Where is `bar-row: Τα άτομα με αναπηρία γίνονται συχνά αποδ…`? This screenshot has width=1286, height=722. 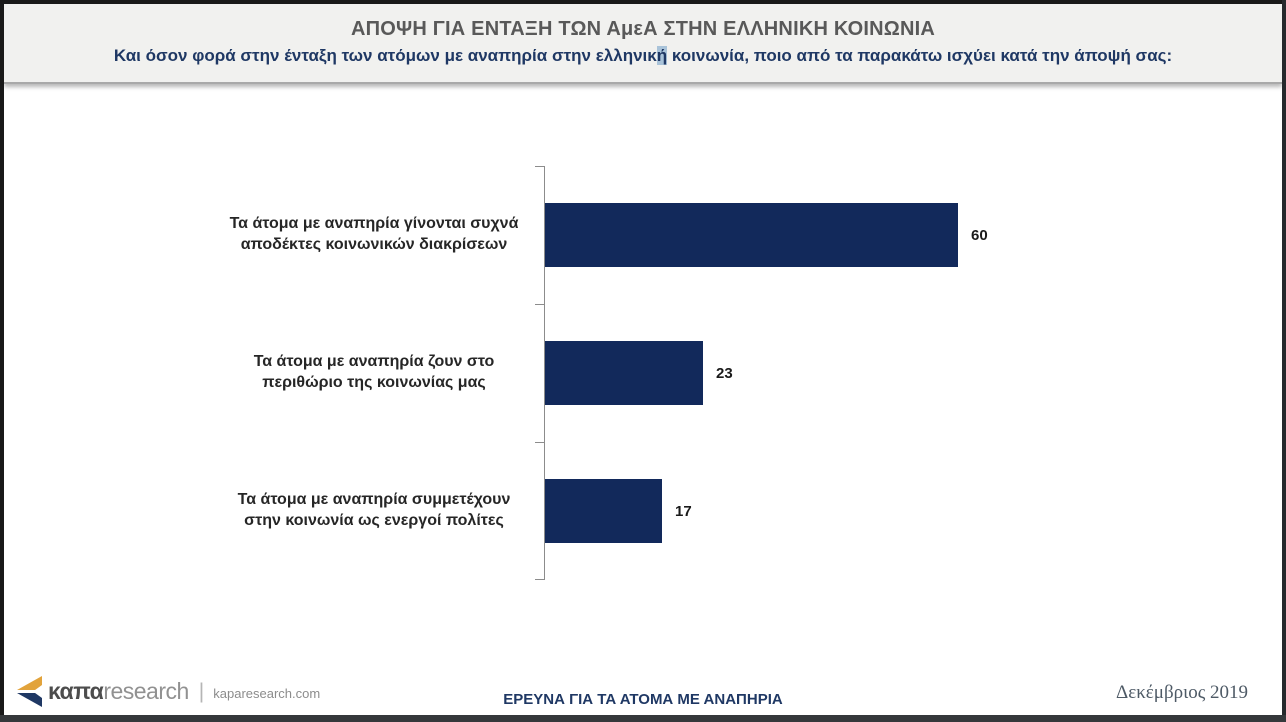
bar-row: Τα άτομα με αναπηρία γίνονται συχνά αποδ… is located at coordinates (707, 235).